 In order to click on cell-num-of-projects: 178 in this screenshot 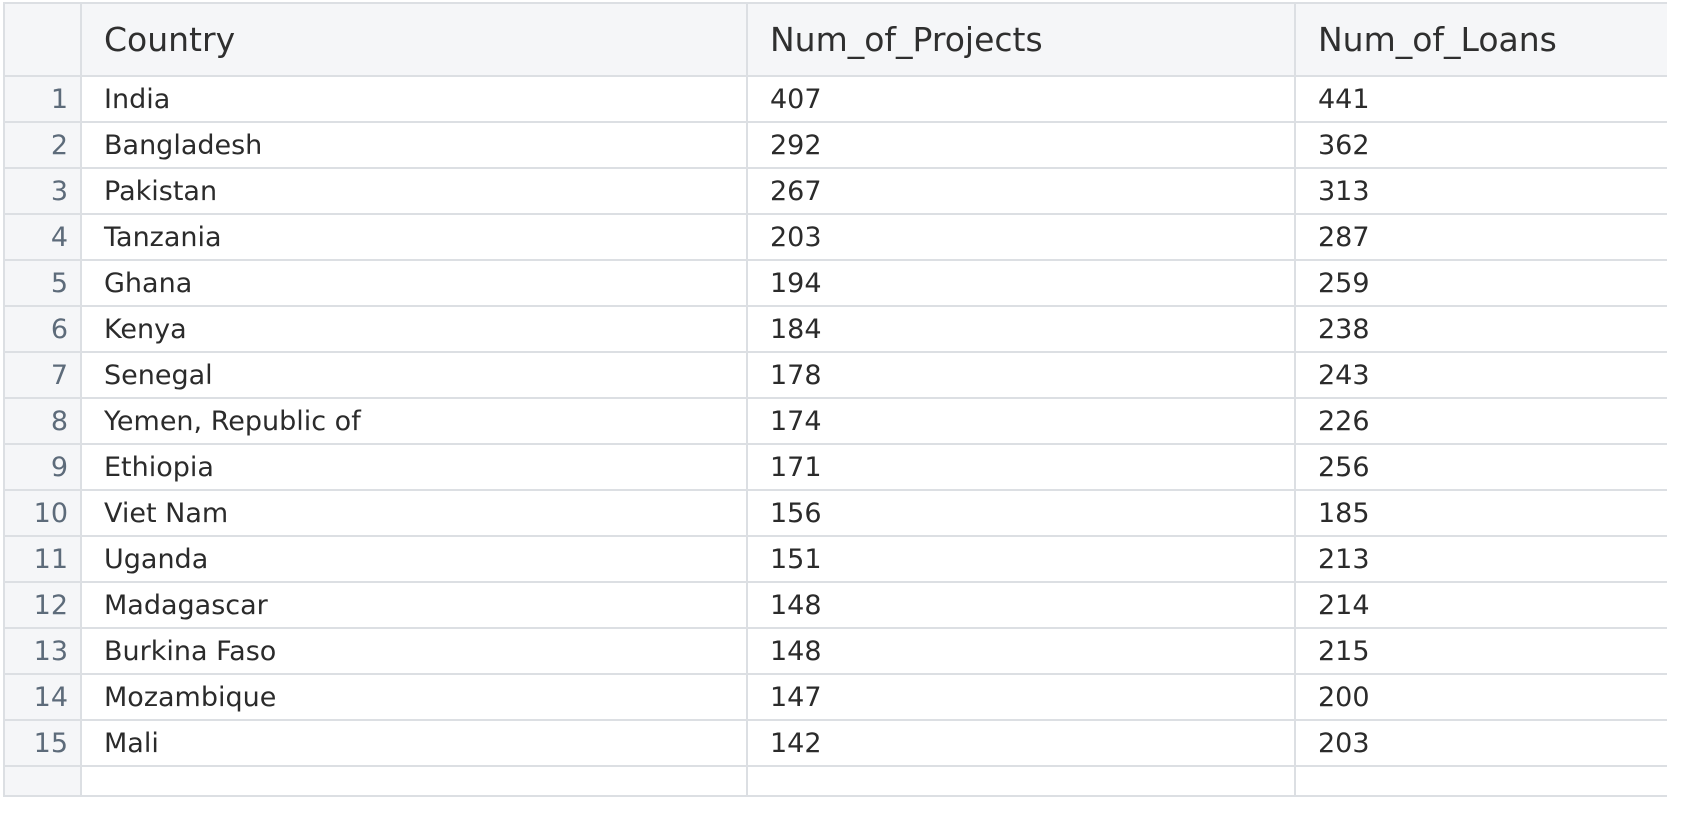, I will do `click(1021, 375)`.